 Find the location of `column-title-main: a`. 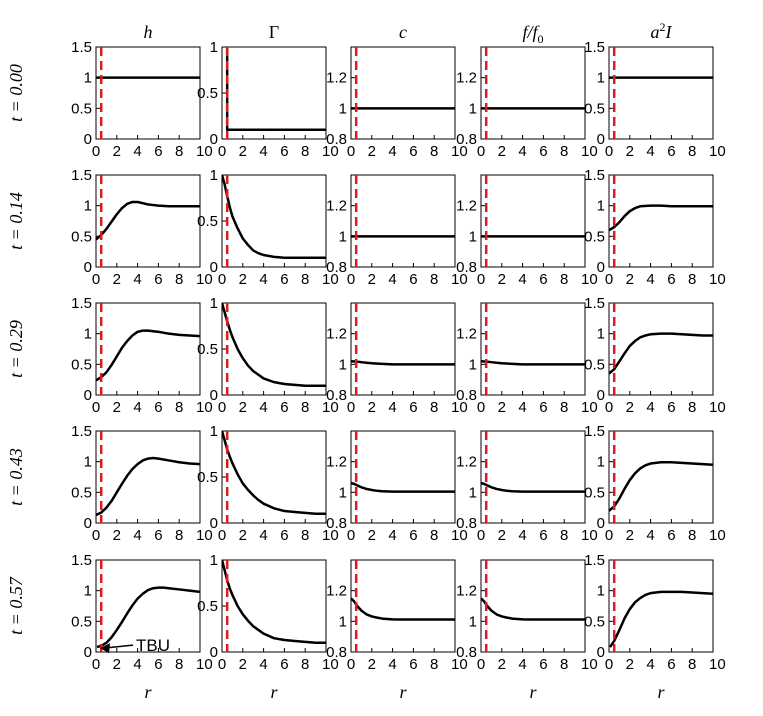

column-title-main: a is located at coordinates (655, 32).